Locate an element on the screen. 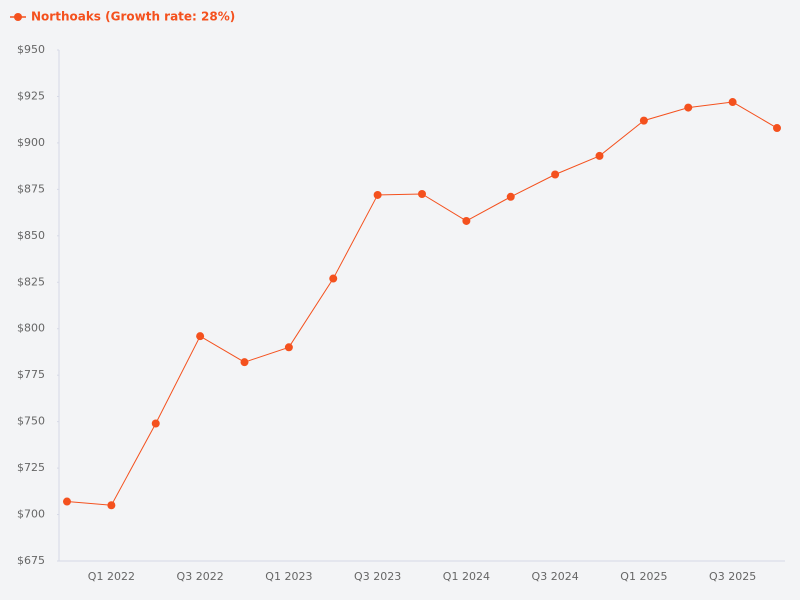  y-tick-label: $850 is located at coordinates (31, 235).